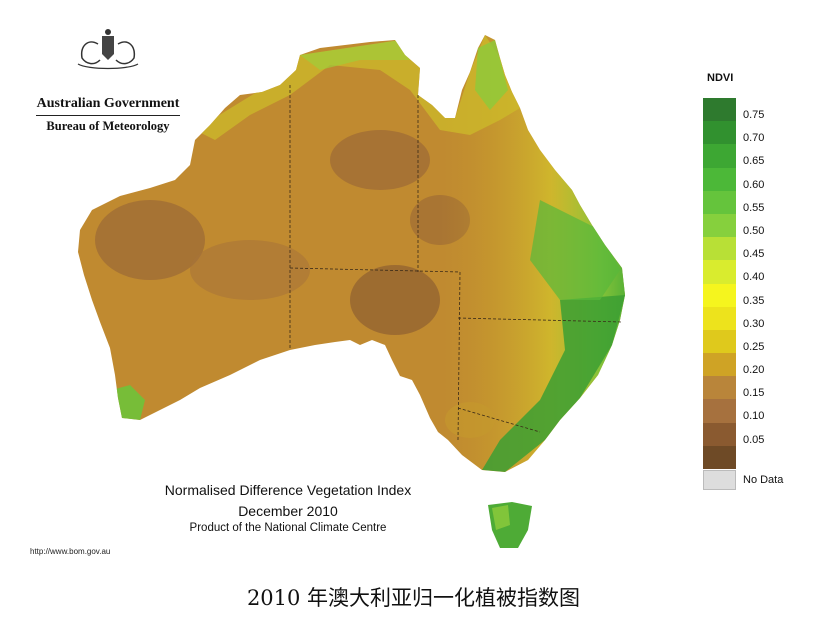  I want to click on map-title: Normalised Difference Vegetation Index, so click(288, 490).